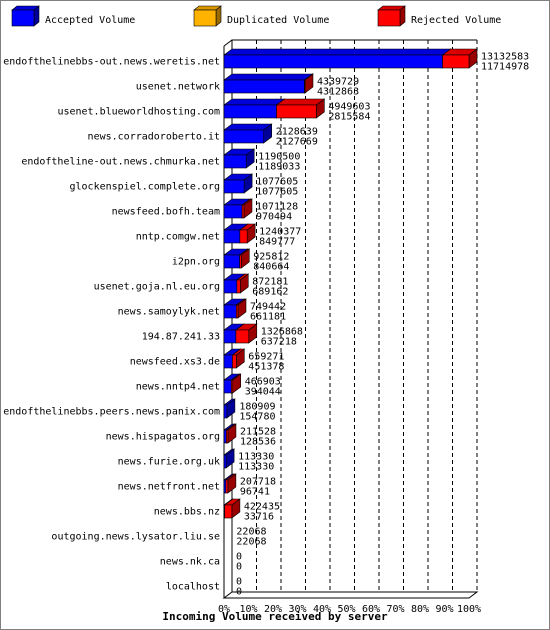 The height and width of the screenshot is (630, 550). What do you see at coordinates (444, 609) in the screenshot?
I see `x-tick-label: 90%` at bounding box center [444, 609].